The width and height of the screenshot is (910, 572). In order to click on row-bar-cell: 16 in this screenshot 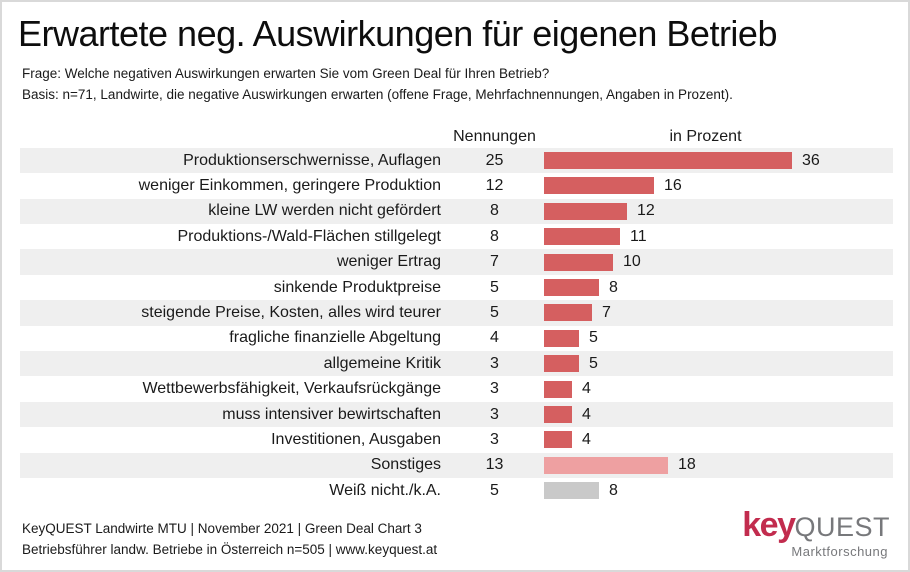, I will do `click(718, 186)`.